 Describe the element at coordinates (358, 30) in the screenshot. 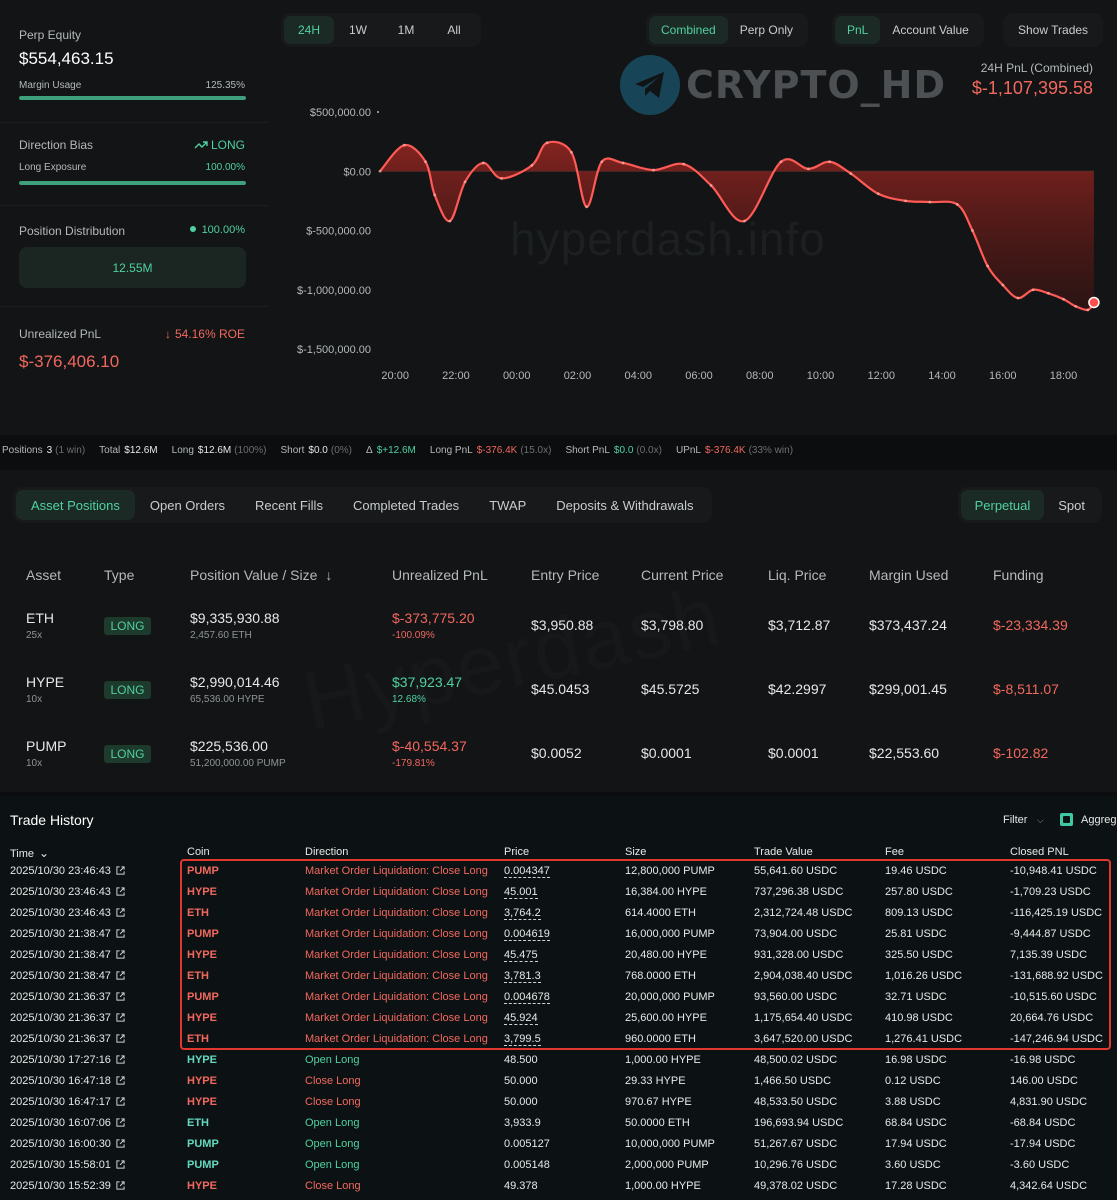

I see `timeframe-1w: 1W` at that location.